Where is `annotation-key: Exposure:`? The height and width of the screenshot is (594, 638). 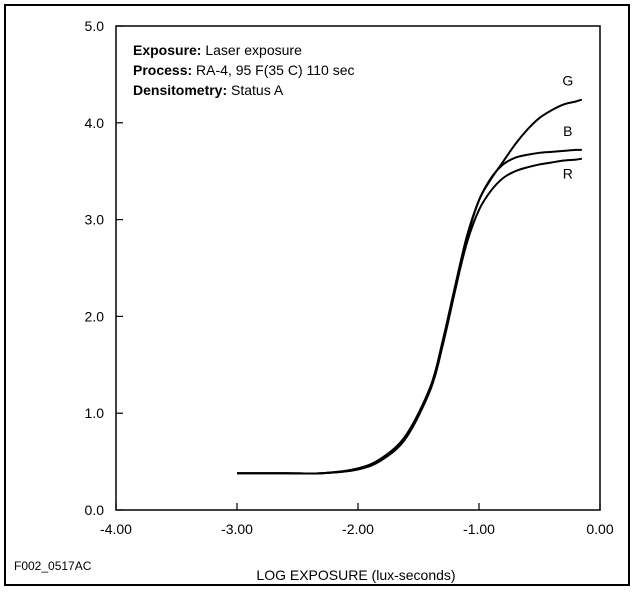 annotation-key: Exposure: is located at coordinates (167, 50).